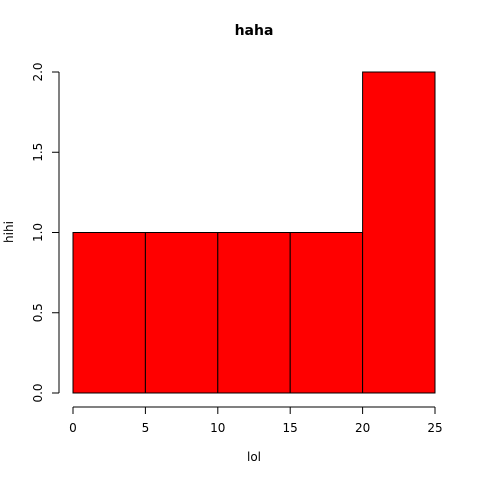  What do you see at coordinates (362, 428) in the screenshot?
I see `x-tick-label-4: 20` at bounding box center [362, 428].